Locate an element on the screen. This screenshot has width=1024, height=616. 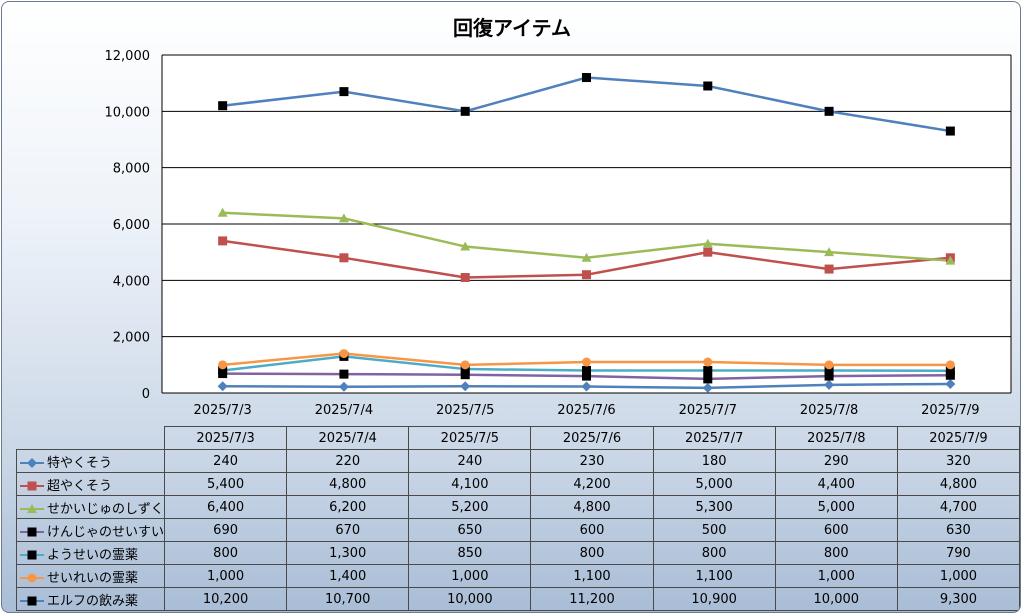
table-cell: 11,200 is located at coordinates (592, 599).